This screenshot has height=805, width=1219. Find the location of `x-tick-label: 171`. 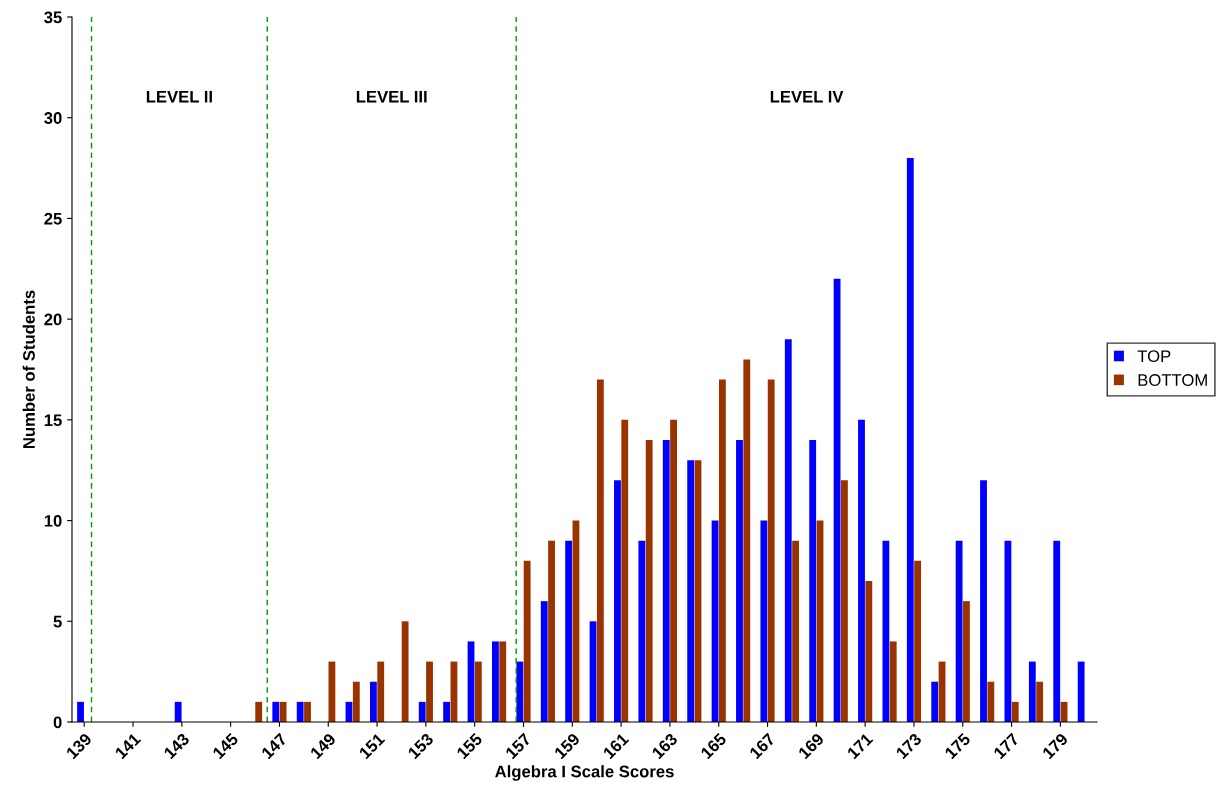

x-tick-label: 171 is located at coordinates (860, 746).